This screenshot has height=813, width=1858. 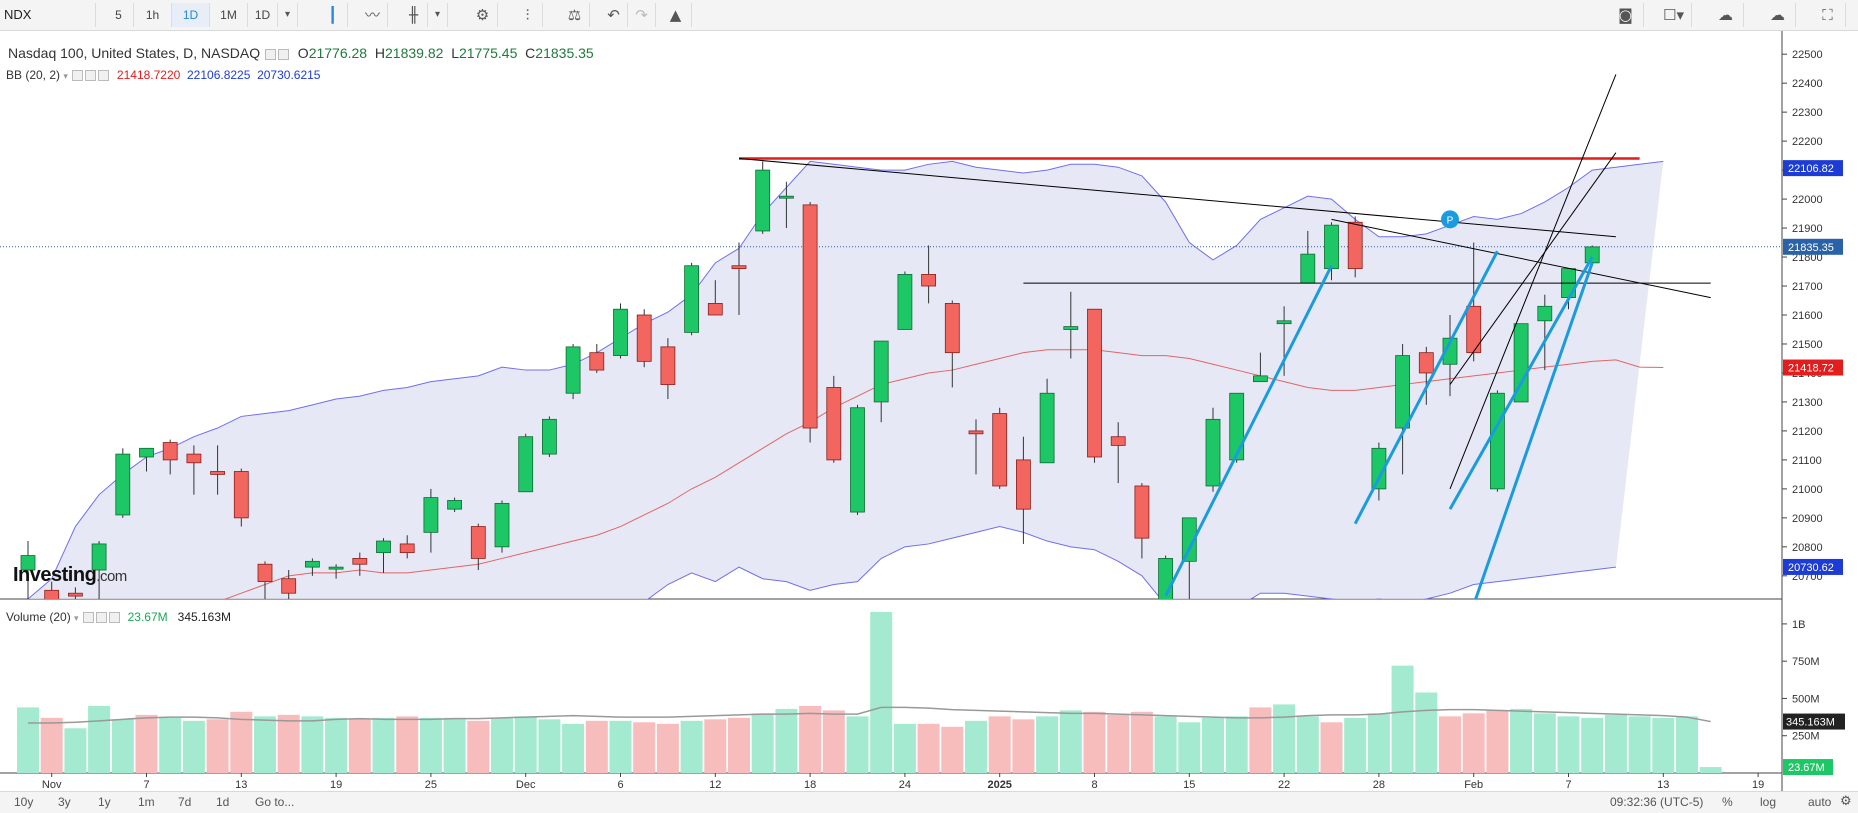 I want to click on high-label: H, so click(x=379, y=53).